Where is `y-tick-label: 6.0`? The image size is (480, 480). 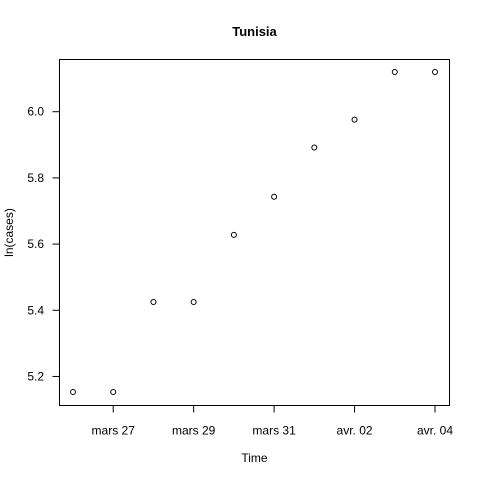
y-tick-label: 6.0 is located at coordinates (35, 112).